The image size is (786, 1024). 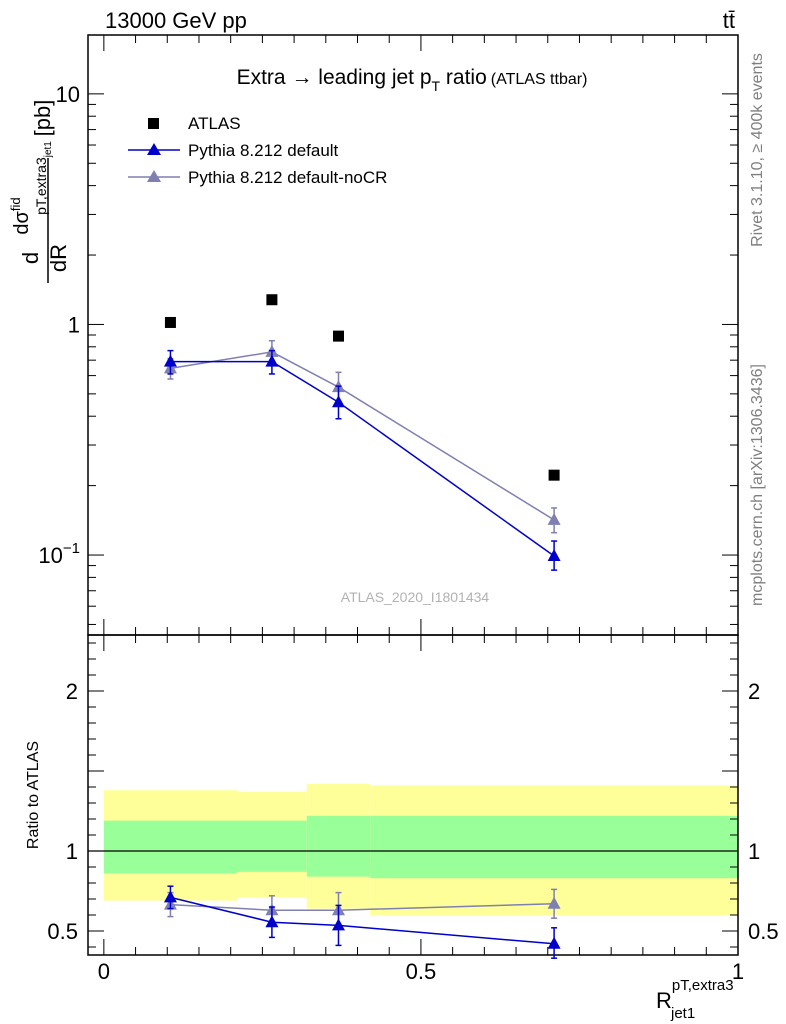 I want to click on upper-y-tick-label-0: 10, so click(x=68, y=94).